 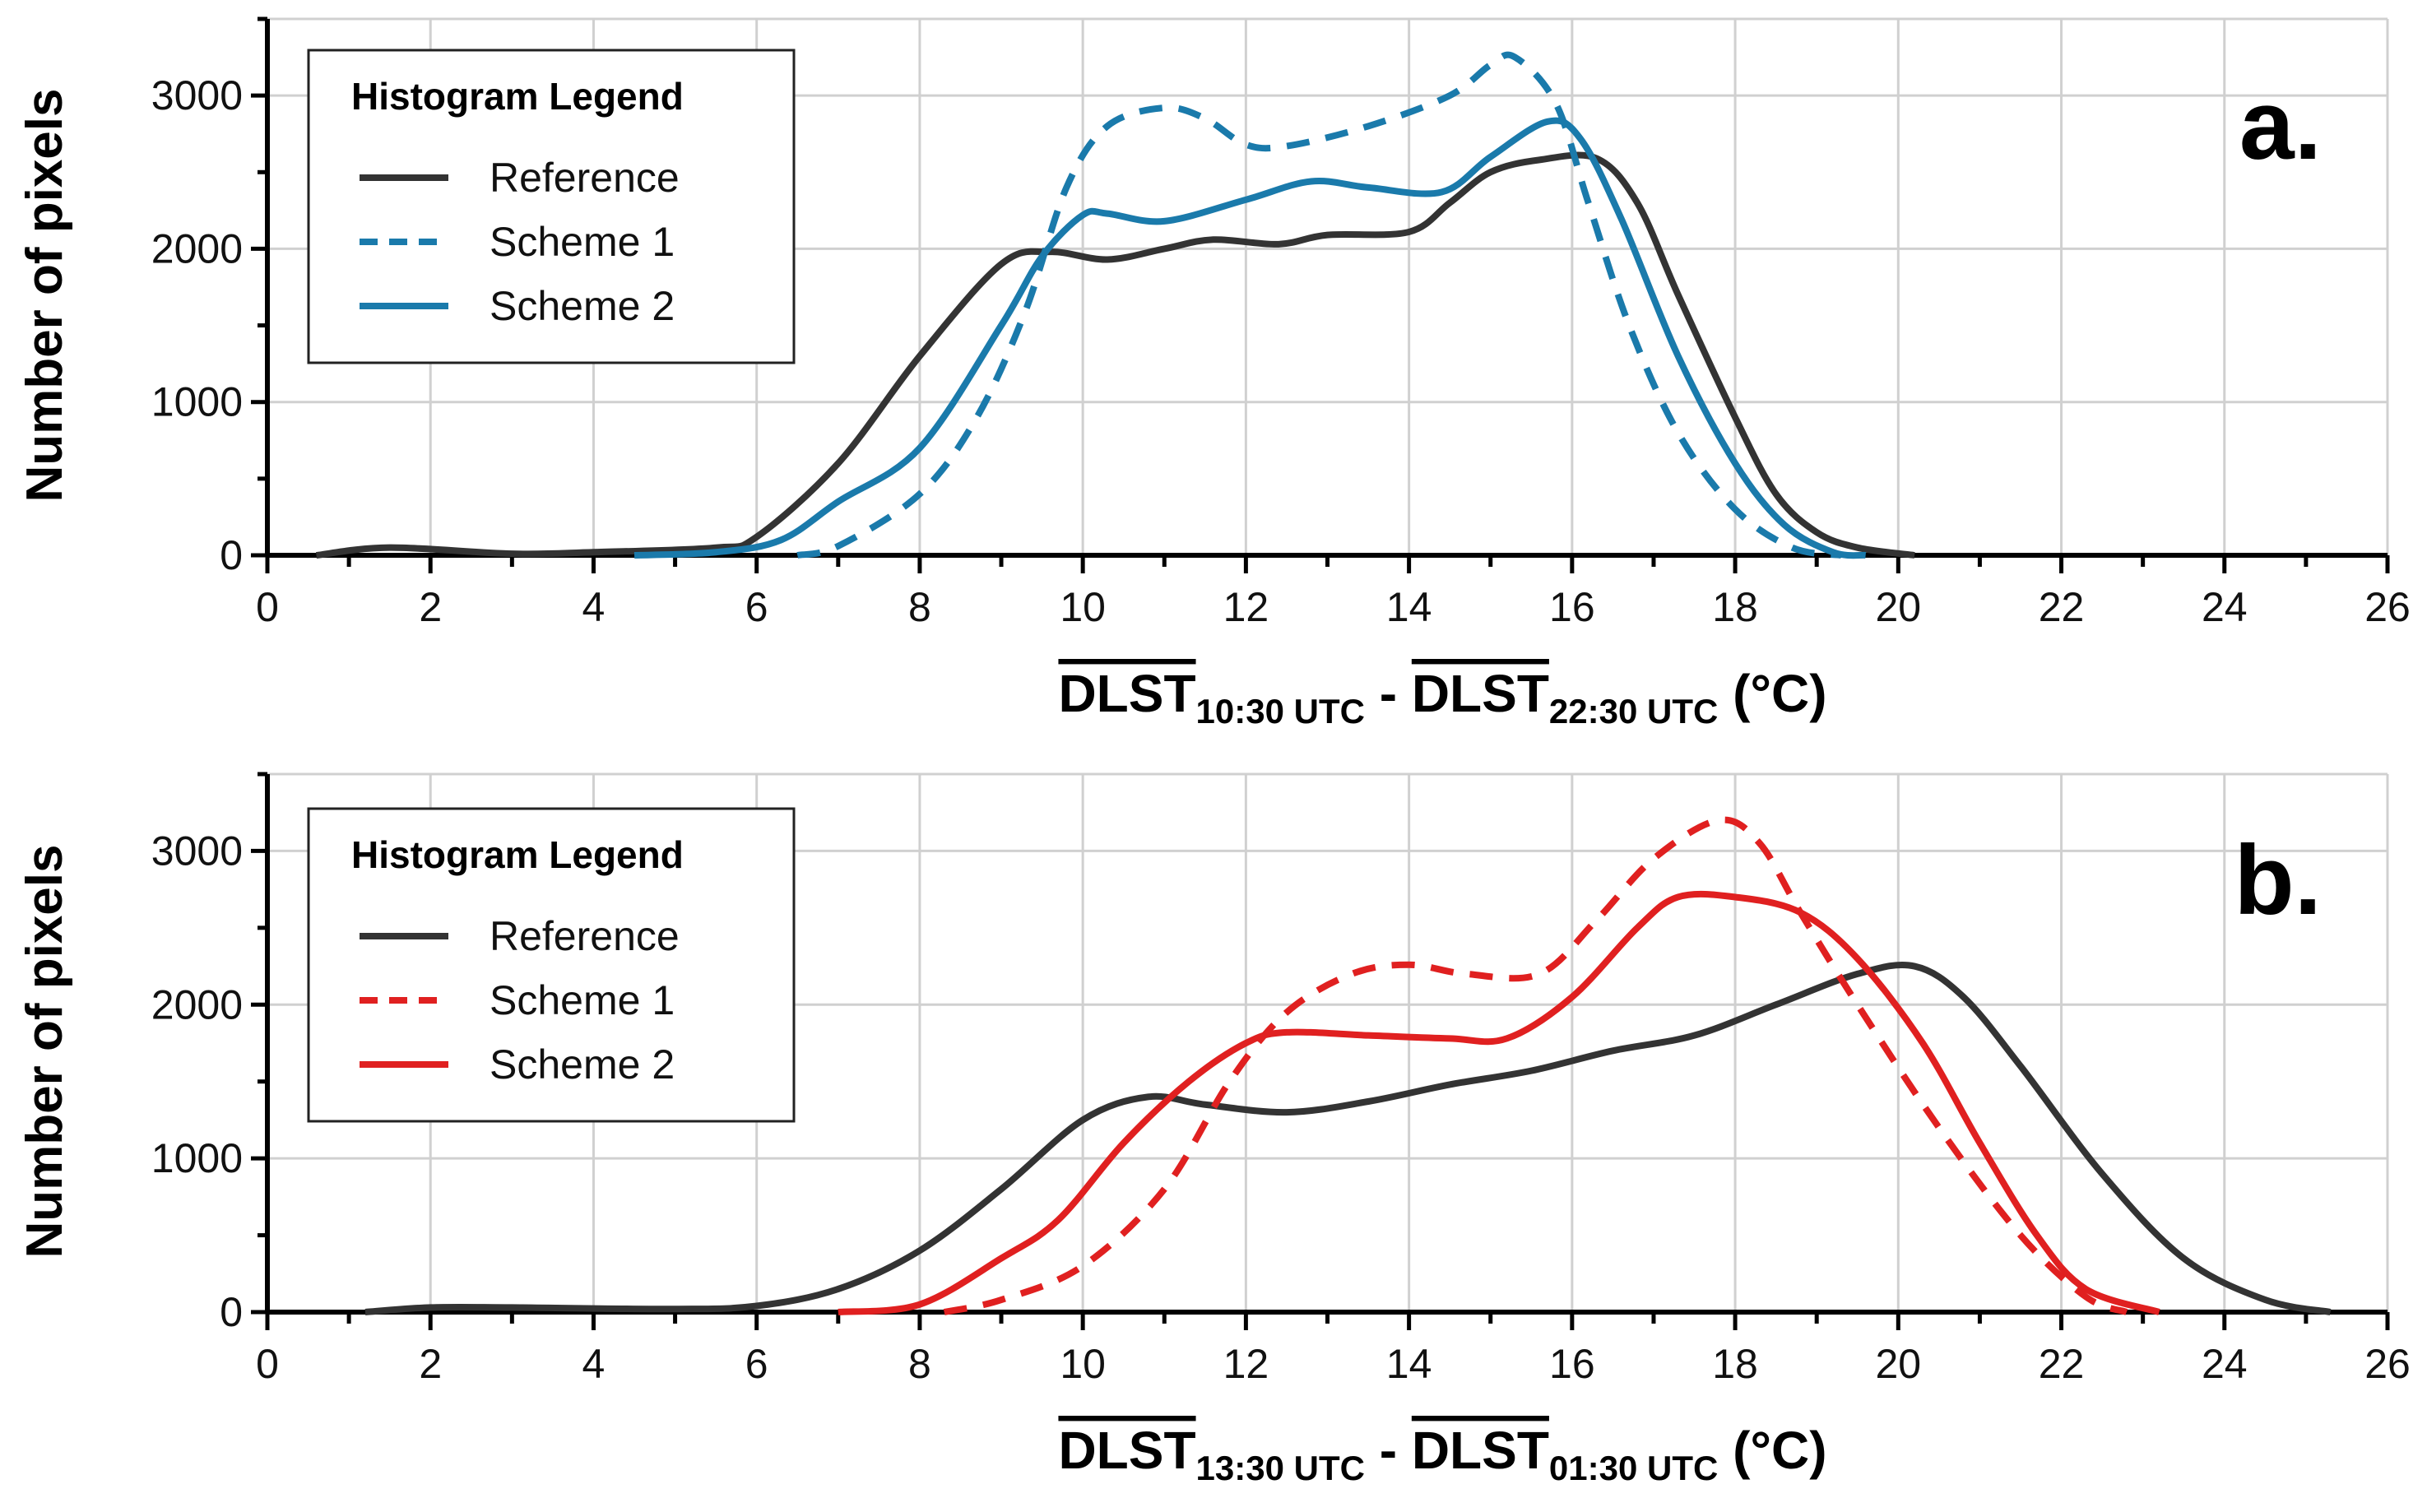 I want to click on x-title-sub1: 10:30 UTC, so click(x=1281, y=711).